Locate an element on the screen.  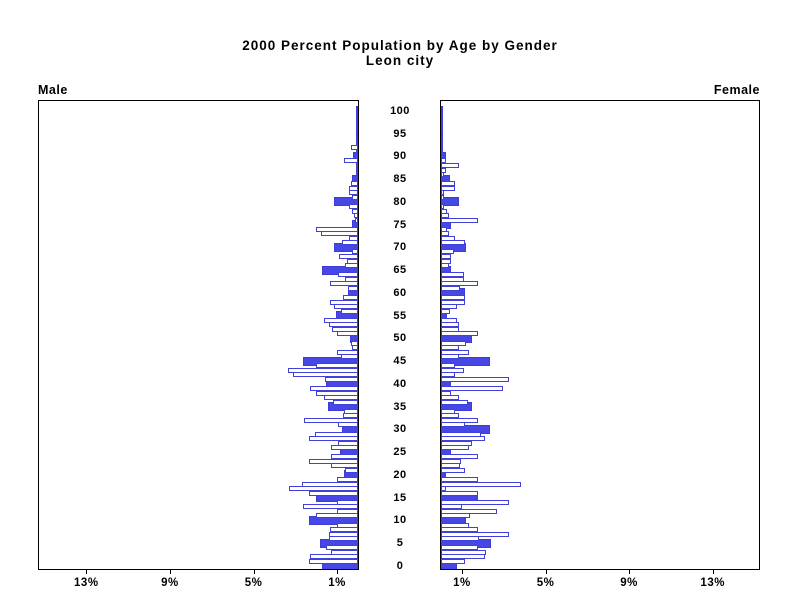
pct-tick-label-left-1: 1% is located at coordinates (337, 583).